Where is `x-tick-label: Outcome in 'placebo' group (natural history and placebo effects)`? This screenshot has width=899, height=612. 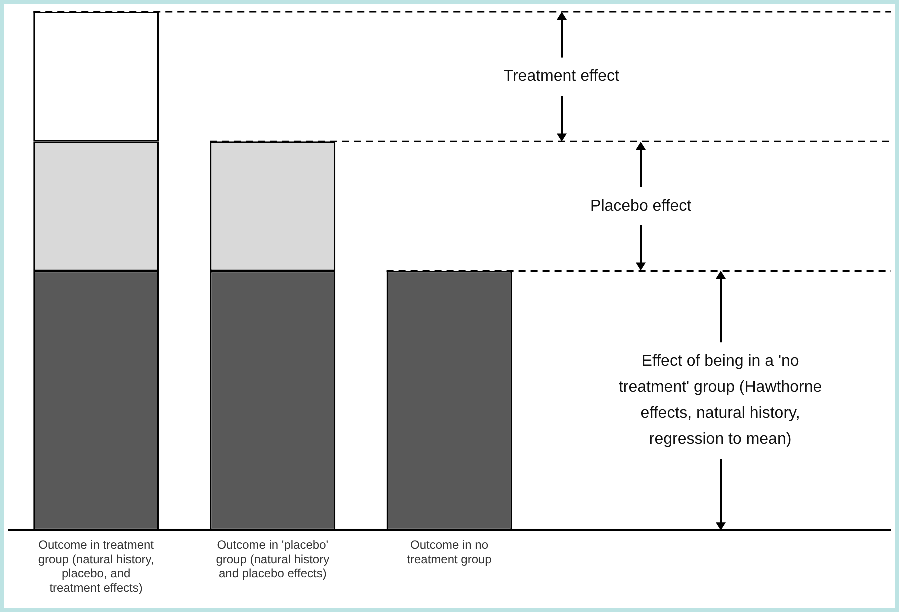
x-tick-label: Outcome in 'placebo' group (natural history and placebo effects) is located at coordinates (273, 559).